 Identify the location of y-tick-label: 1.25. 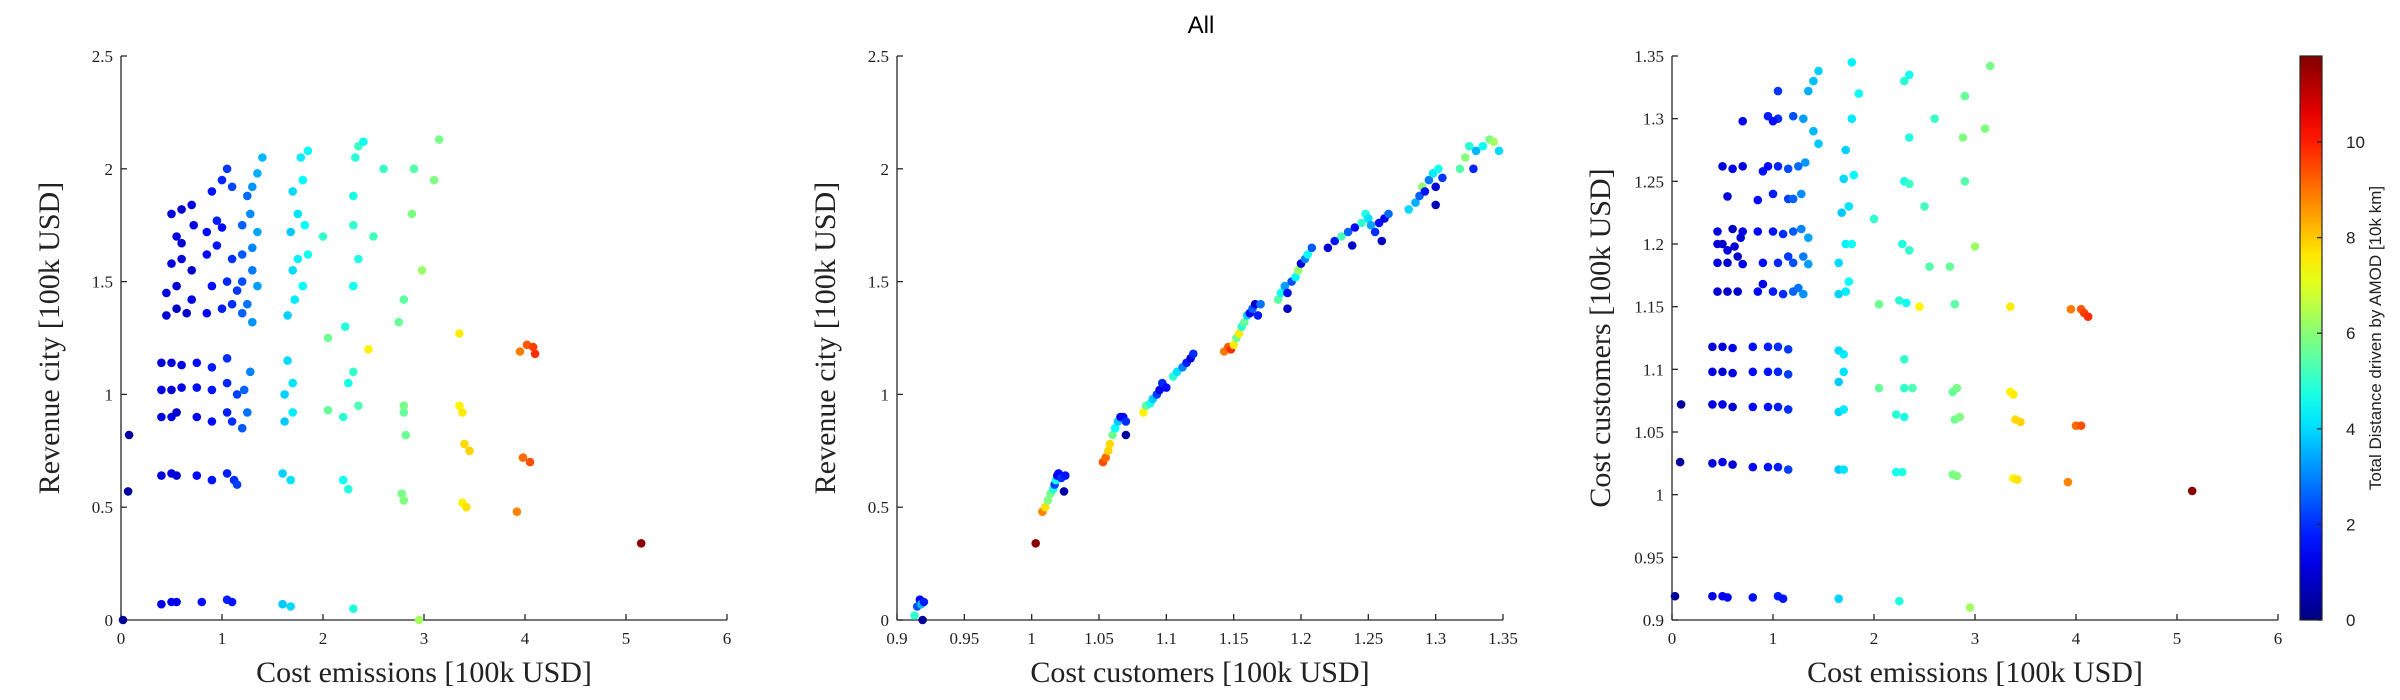
(1649, 181).